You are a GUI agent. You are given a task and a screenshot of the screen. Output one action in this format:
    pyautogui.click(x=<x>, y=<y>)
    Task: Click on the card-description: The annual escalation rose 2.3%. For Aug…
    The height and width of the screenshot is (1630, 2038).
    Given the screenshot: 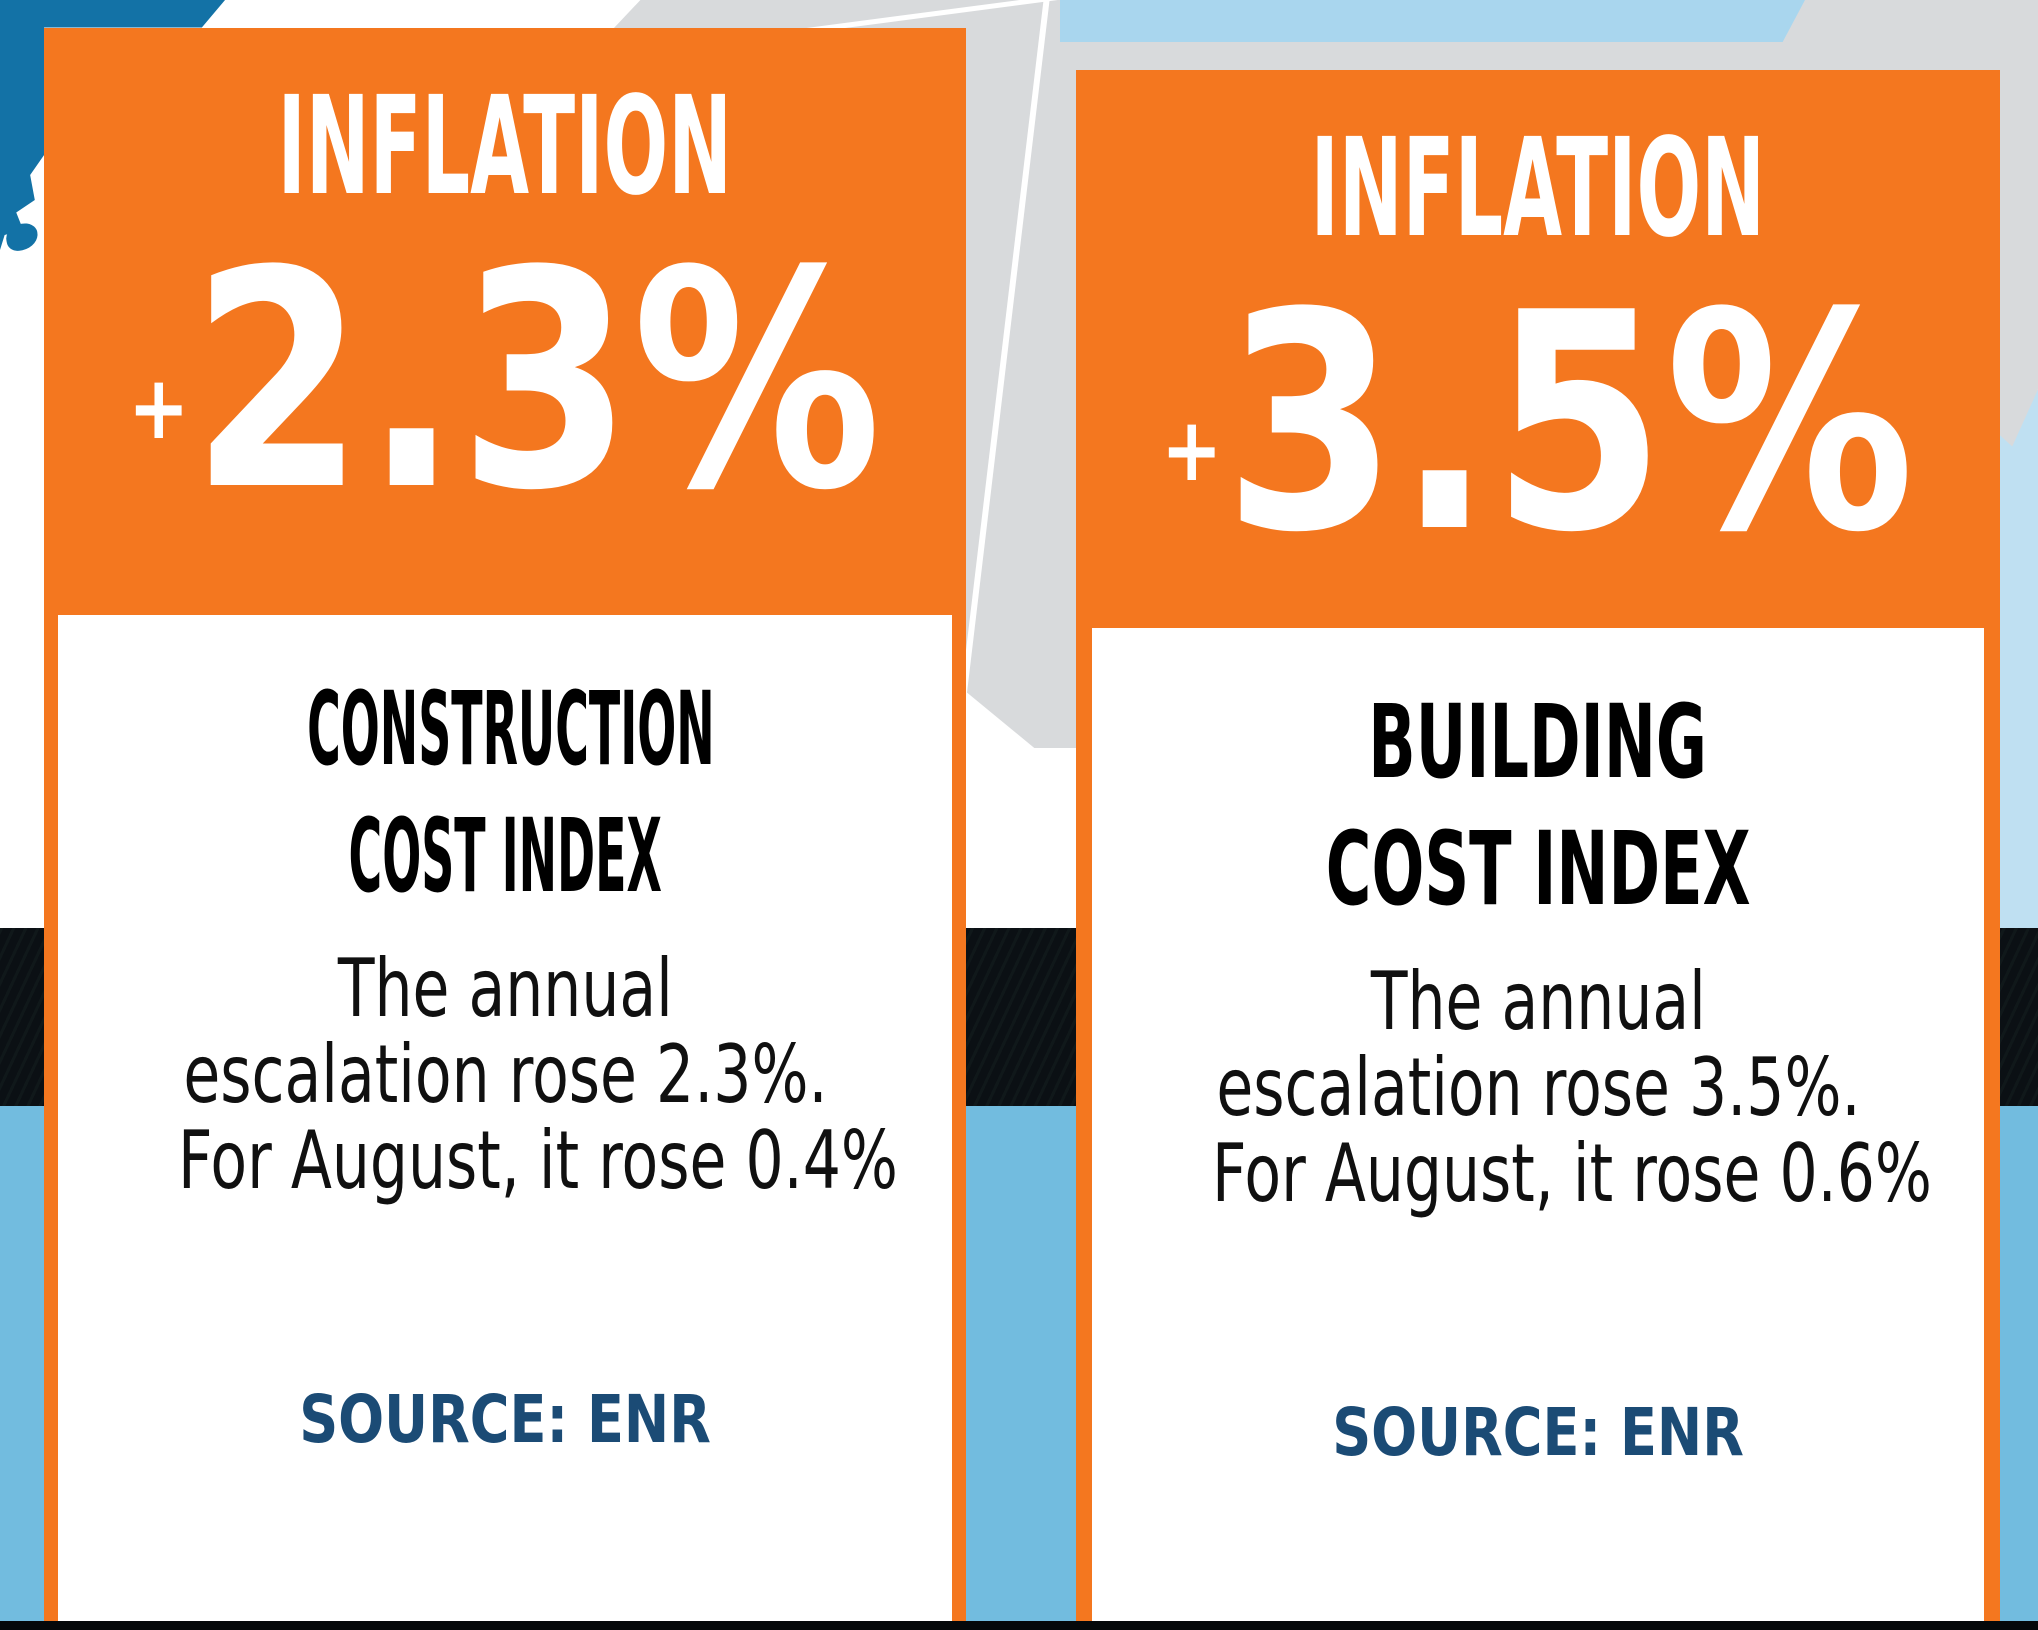 What is the action you would take?
    pyautogui.click(x=505, y=1075)
    